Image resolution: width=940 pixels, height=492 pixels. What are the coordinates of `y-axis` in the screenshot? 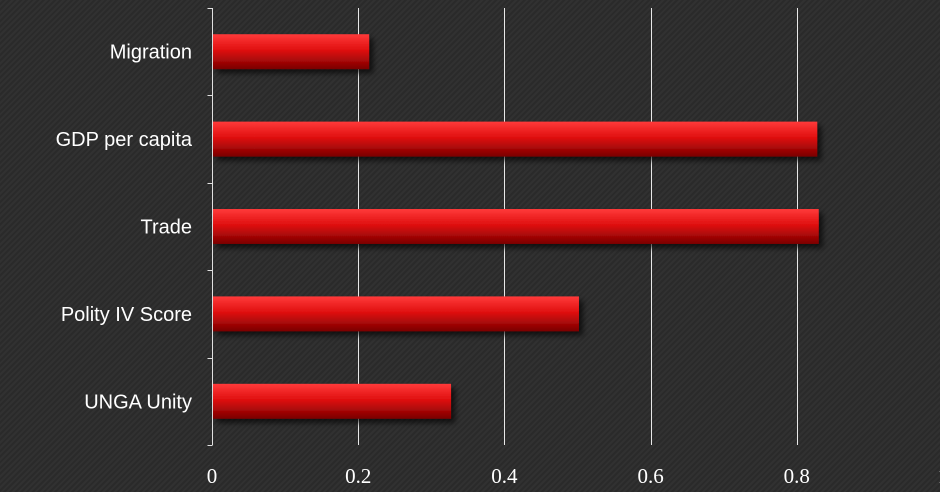 It's located at (210, 227).